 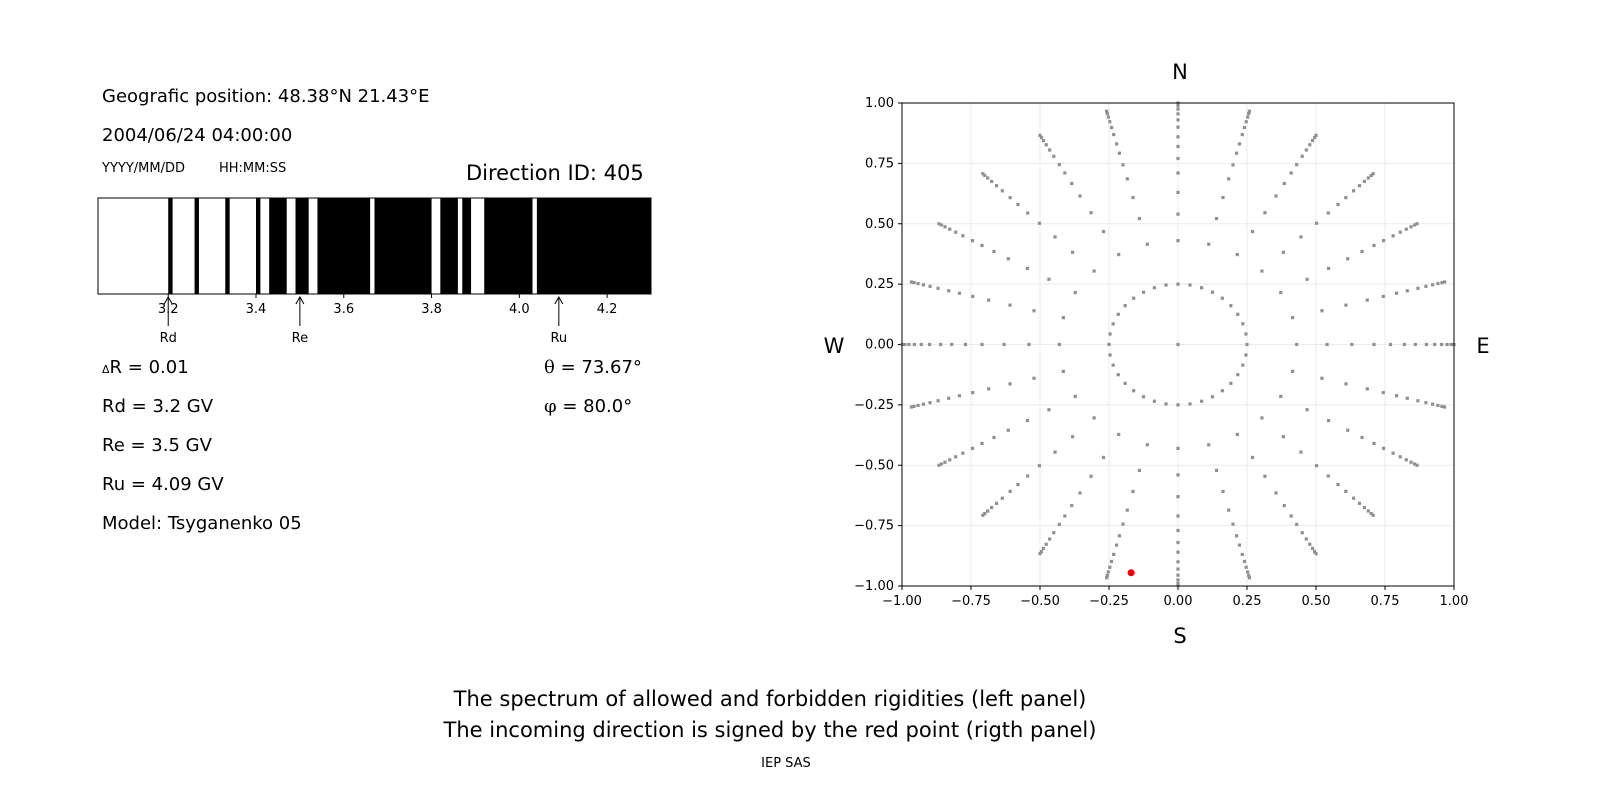 I want to click on arrow-head-icon, so click(x=300, y=300).